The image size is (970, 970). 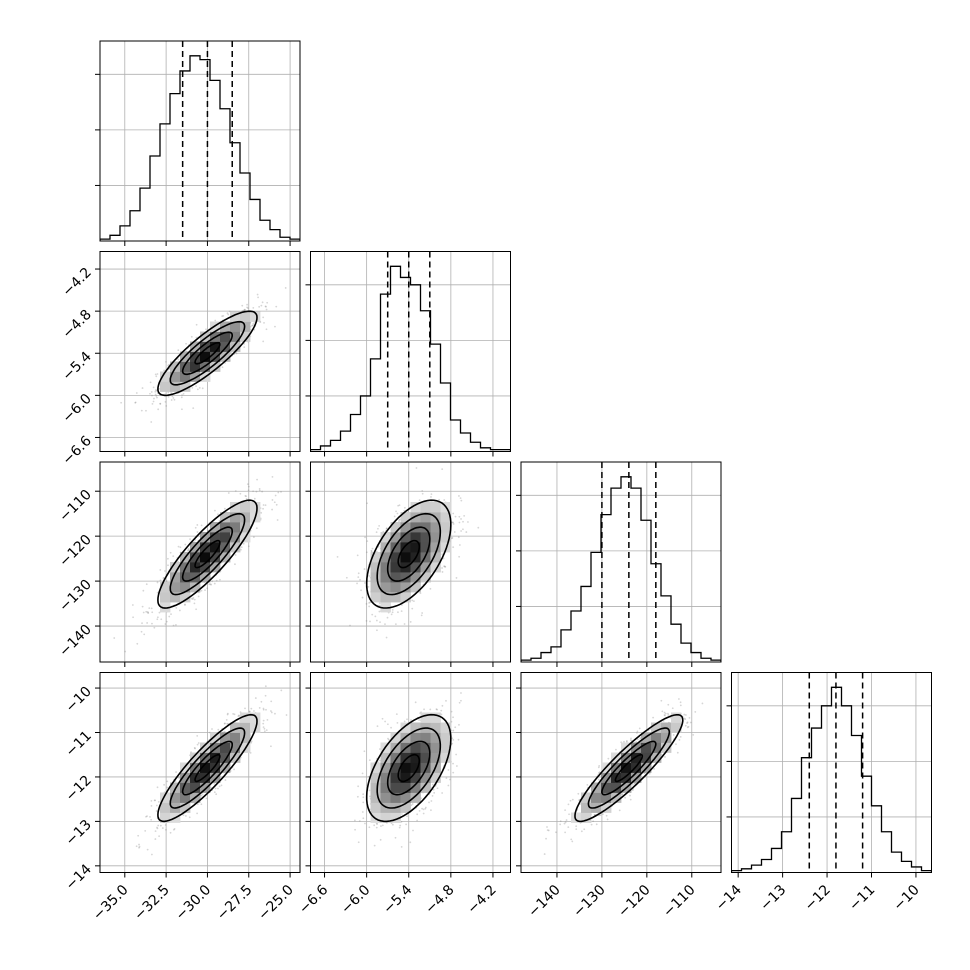 I want to click on panel-content, so click(x=410, y=772).